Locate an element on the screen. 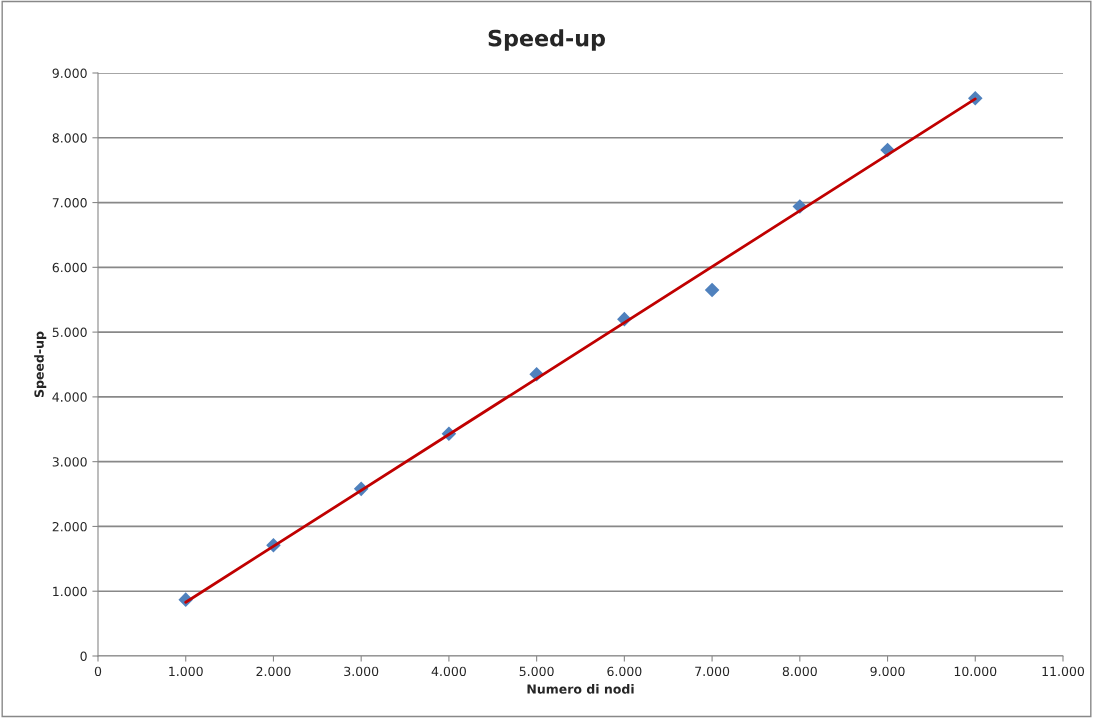  point is located at coordinates (712, 290).